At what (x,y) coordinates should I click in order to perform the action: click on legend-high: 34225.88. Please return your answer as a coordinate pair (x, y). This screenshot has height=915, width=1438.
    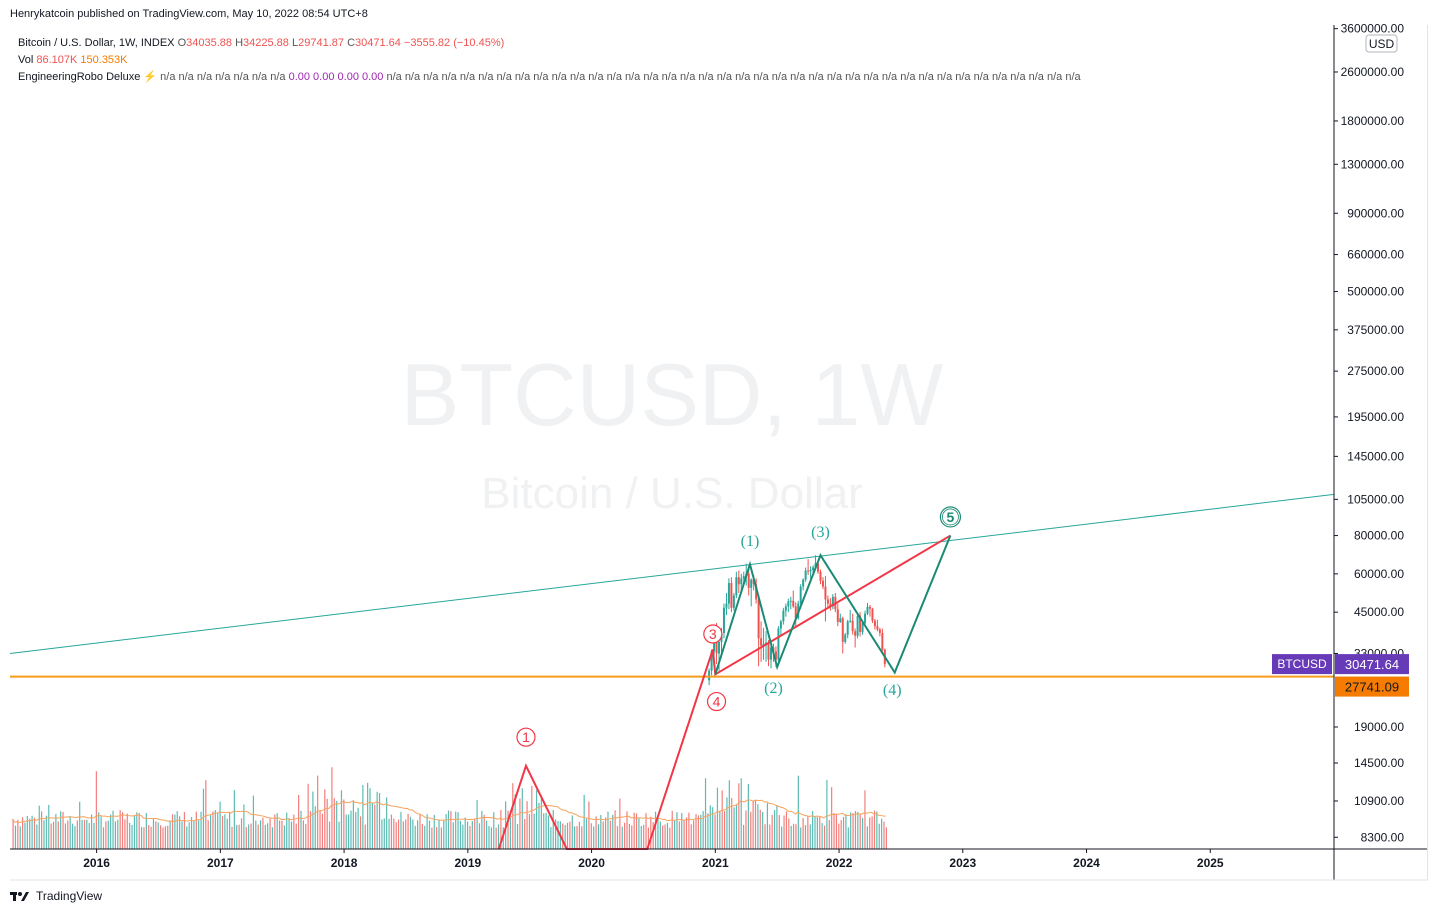
    Looking at the image, I should click on (266, 43).